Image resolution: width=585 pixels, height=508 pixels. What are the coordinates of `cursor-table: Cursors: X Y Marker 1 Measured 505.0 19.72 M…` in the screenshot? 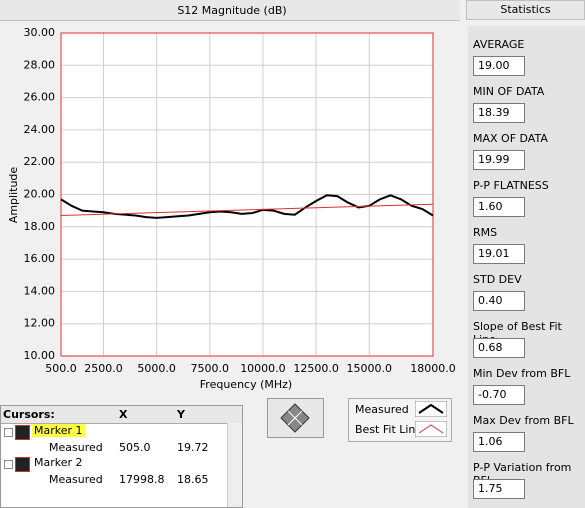 It's located at (121, 456).